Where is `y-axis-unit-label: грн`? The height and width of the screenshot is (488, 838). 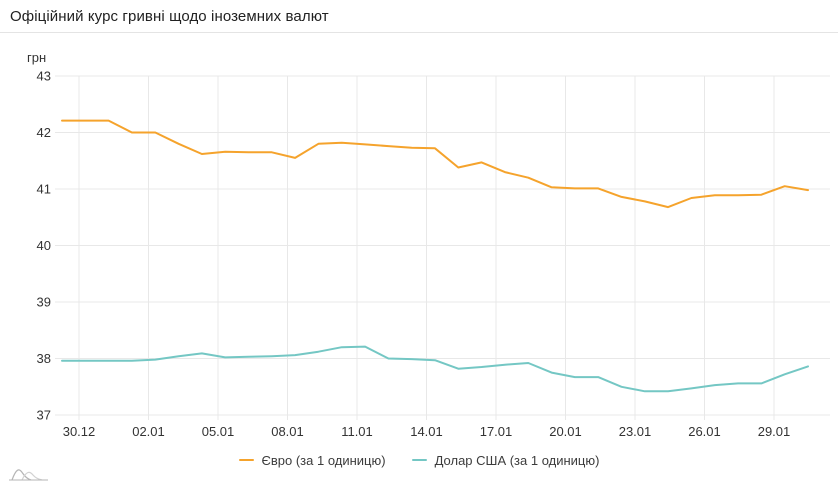
y-axis-unit-label: грн is located at coordinates (37, 57).